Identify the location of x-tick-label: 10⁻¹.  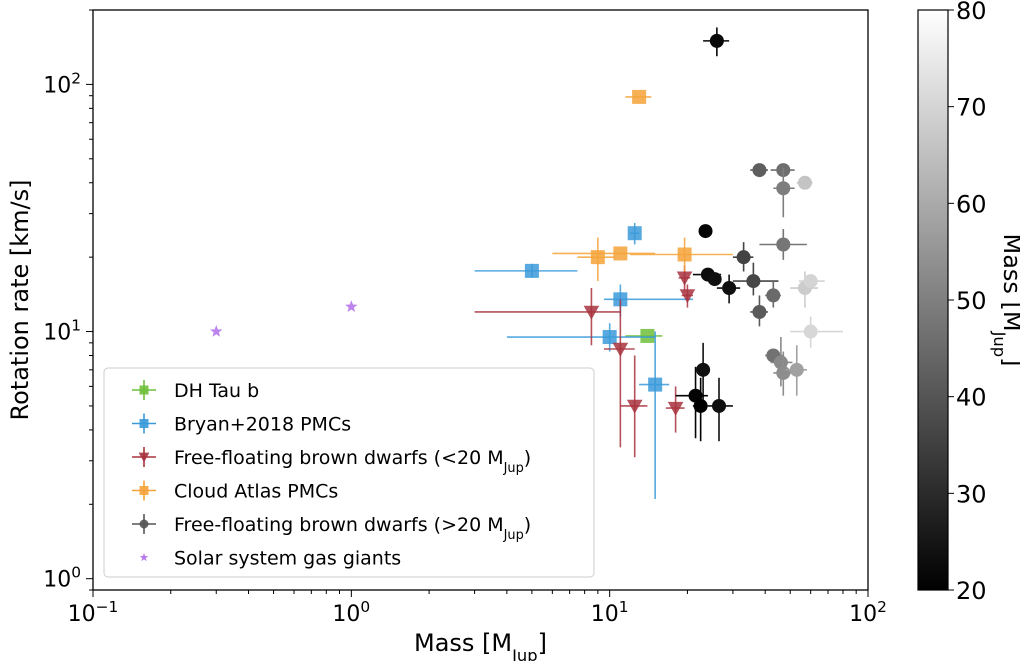
(93, 612).